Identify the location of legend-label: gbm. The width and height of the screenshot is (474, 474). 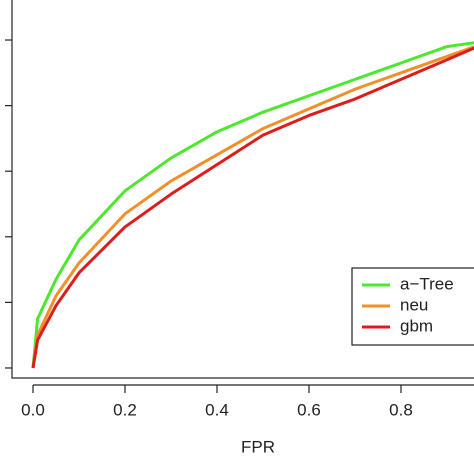
(416, 325).